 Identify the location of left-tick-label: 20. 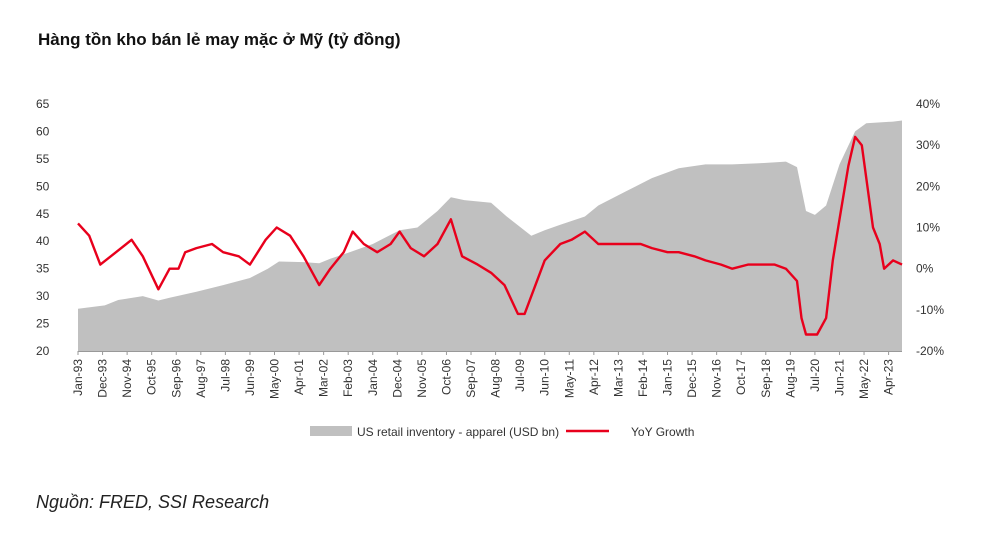
(43, 351).